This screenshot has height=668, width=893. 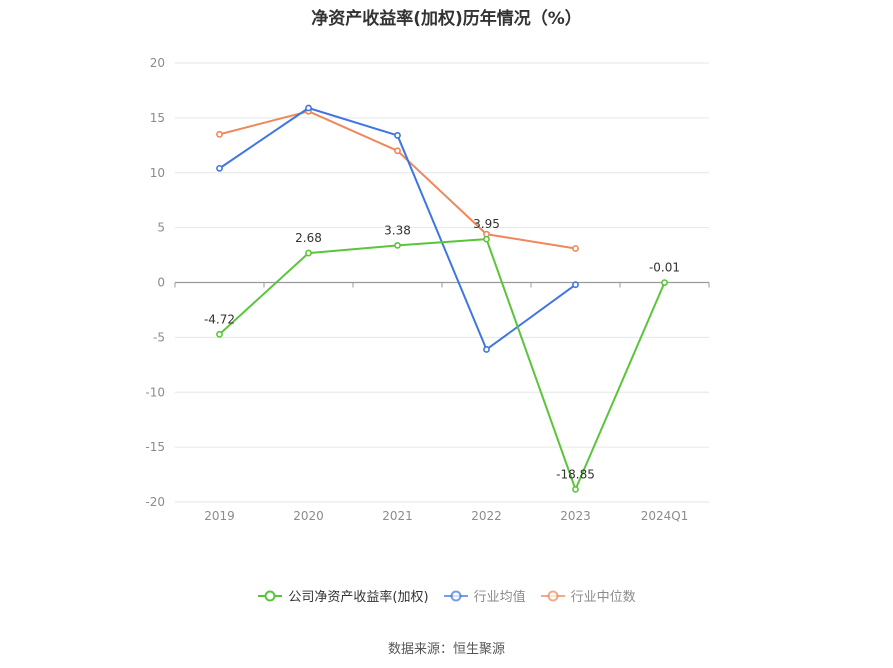 I want to click on y-tick-label: 10, so click(x=157, y=173).